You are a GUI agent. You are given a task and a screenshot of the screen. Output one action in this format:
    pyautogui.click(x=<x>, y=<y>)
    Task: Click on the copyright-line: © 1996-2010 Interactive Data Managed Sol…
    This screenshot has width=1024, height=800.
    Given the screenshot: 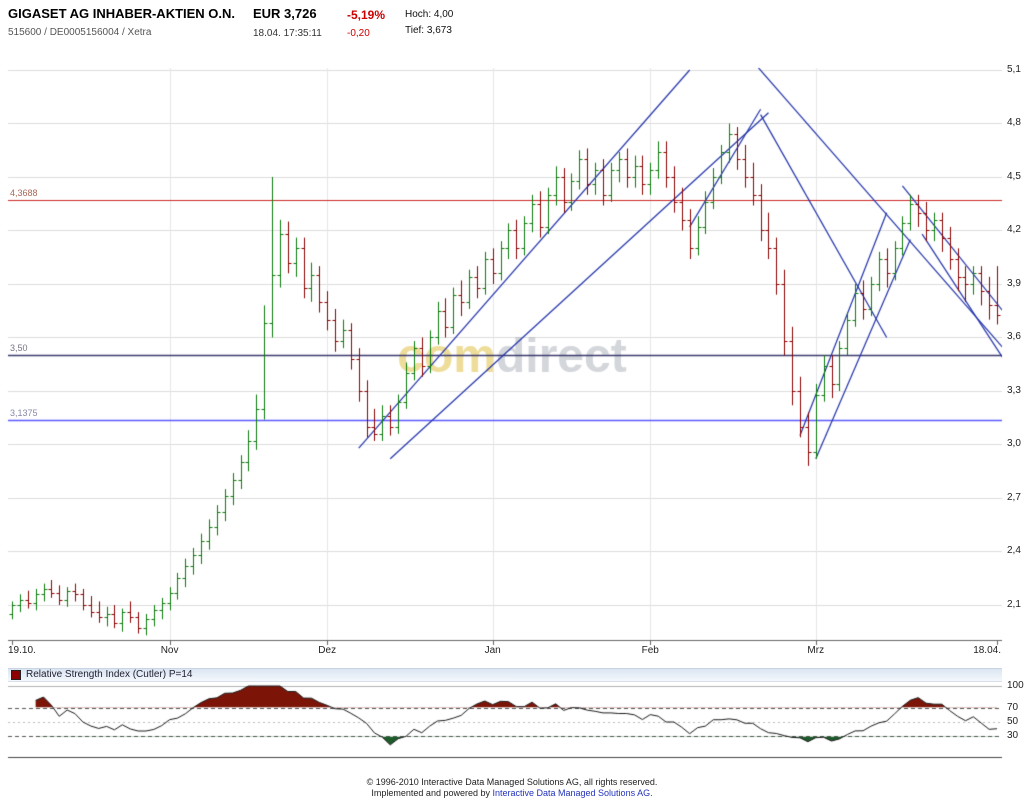 What is the action you would take?
    pyautogui.click(x=512, y=782)
    